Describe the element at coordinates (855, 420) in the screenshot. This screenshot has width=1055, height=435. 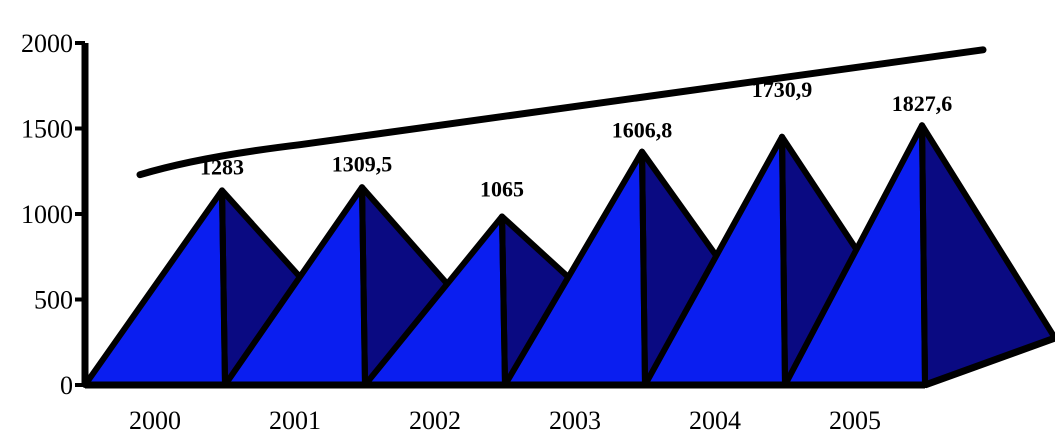
I see `x-tick-label: 2005` at that location.